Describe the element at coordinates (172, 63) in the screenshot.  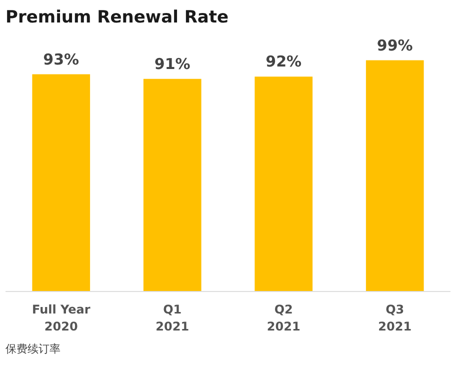
I see `data-label: 91%` at that location.